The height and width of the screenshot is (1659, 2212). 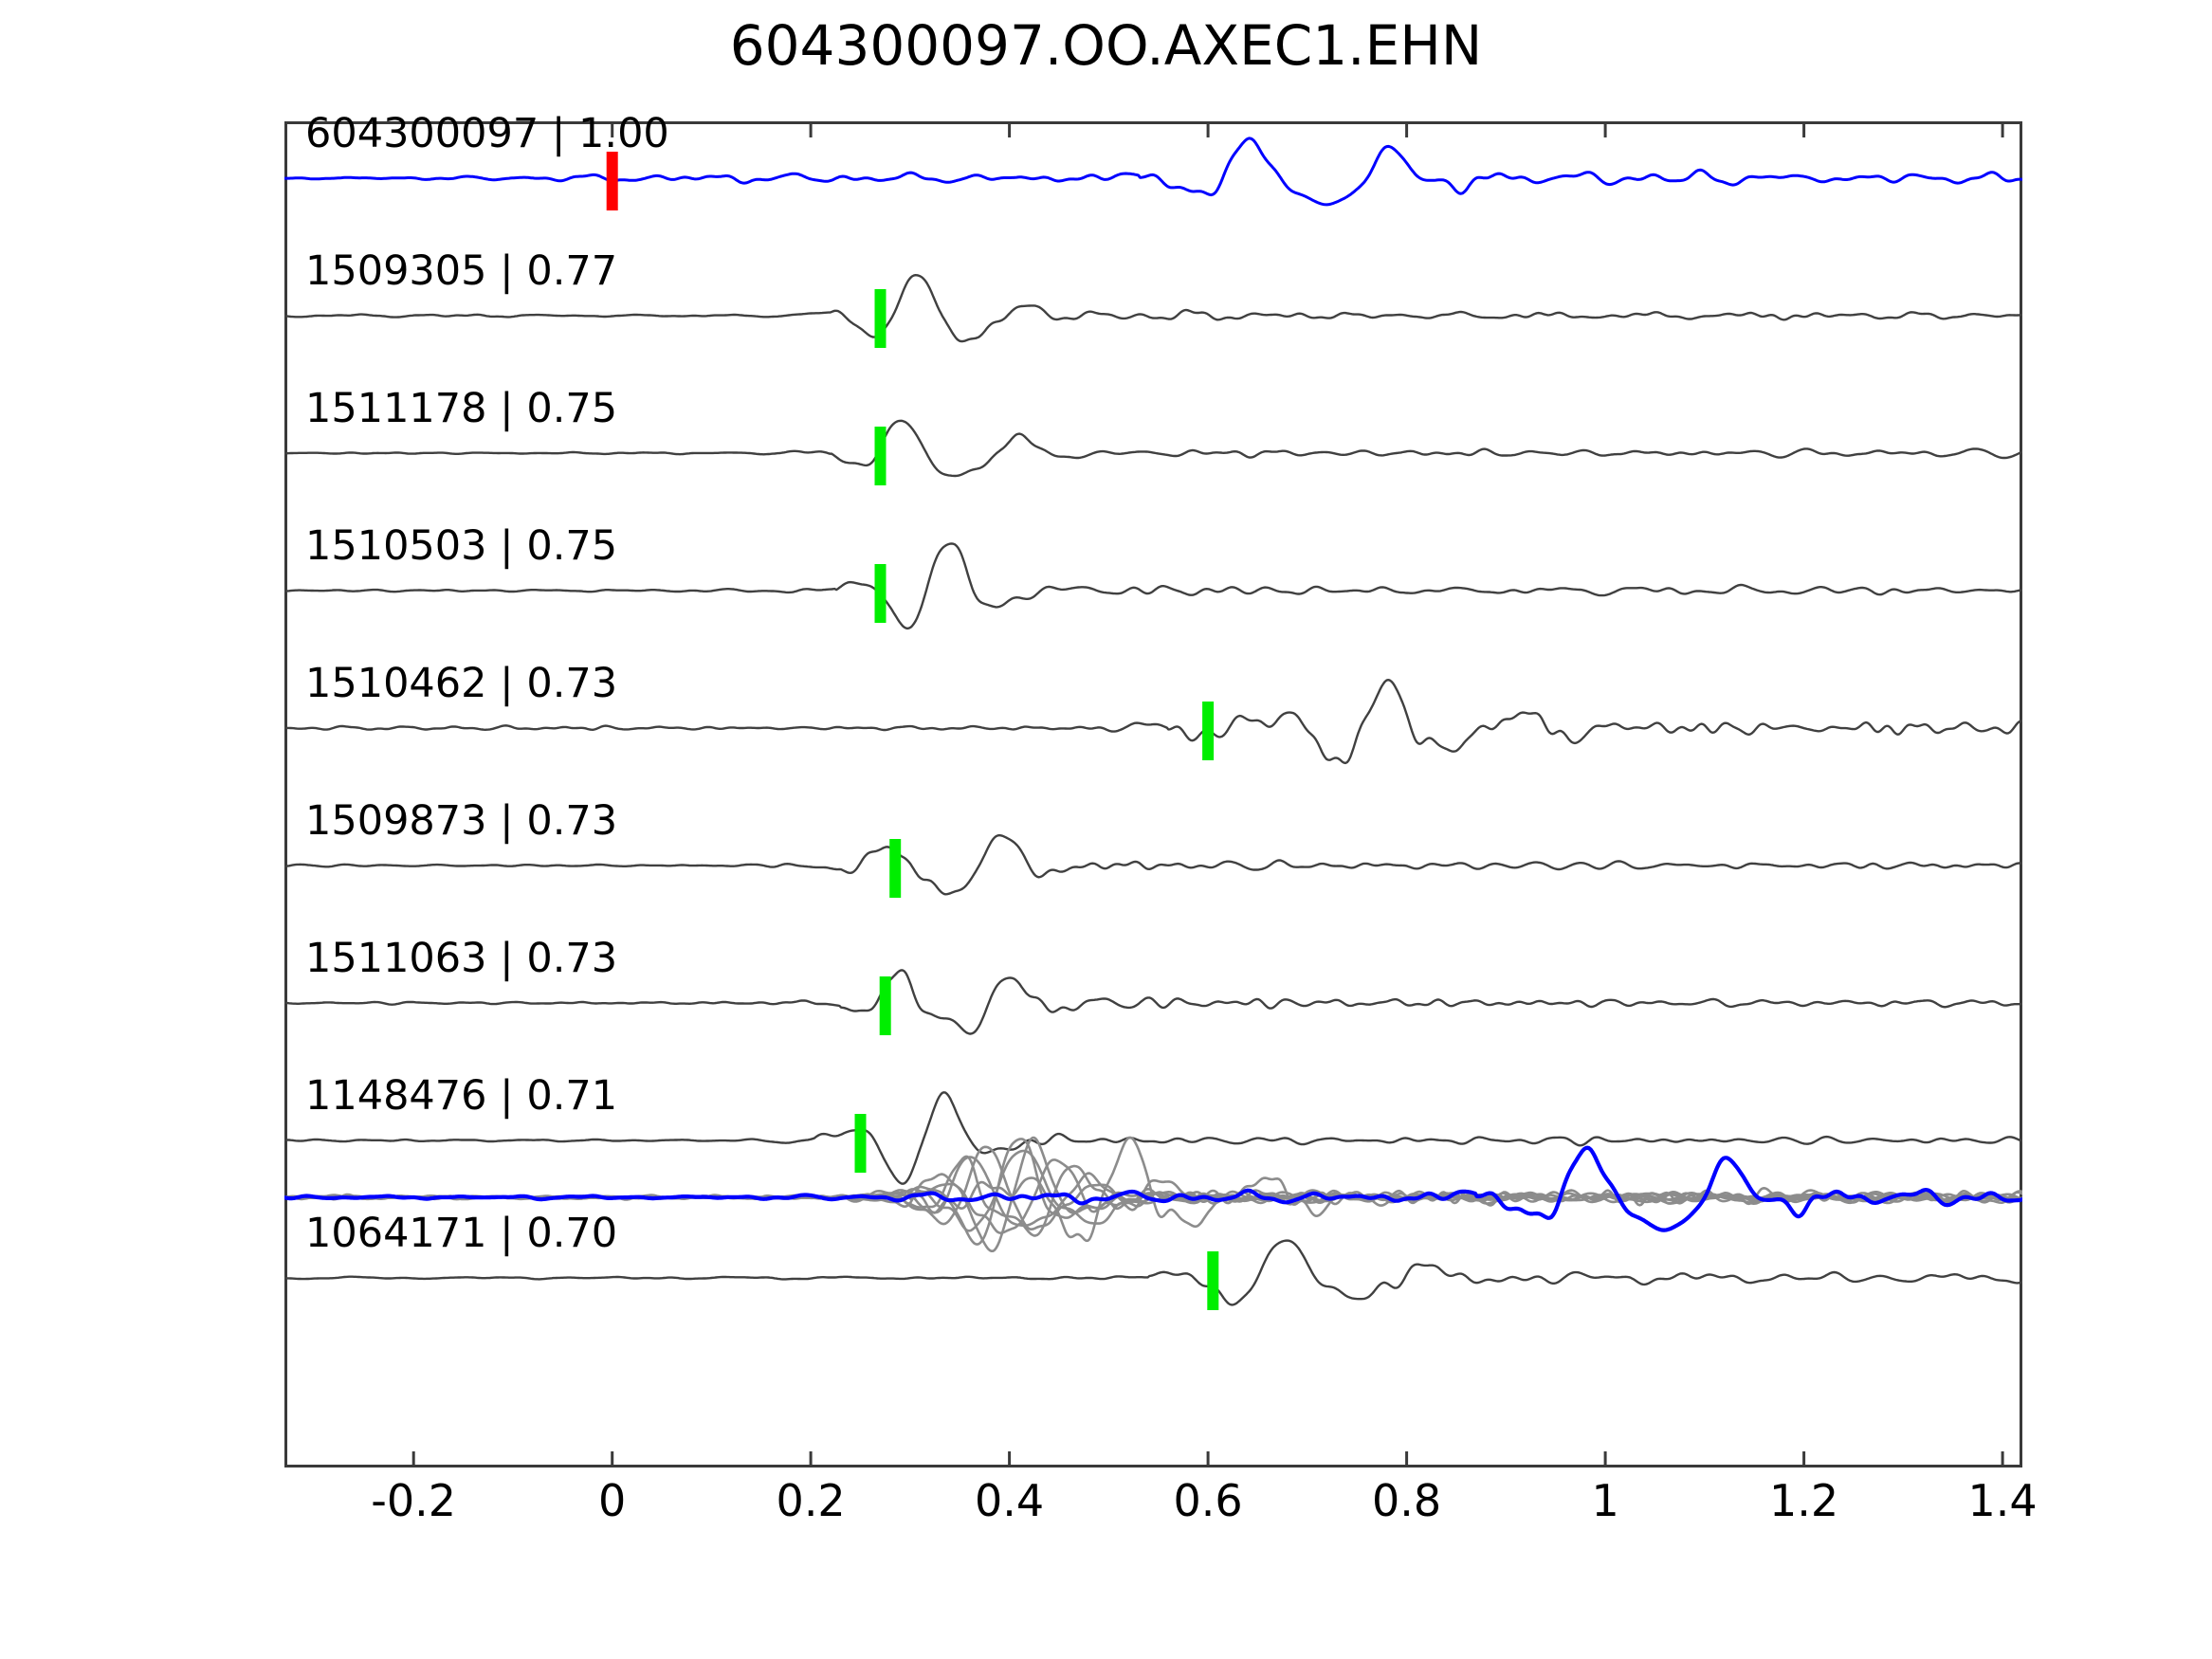 What do you see at coordinates (461, 683) in the screenshot?
I see `trace-label: 1510462 | 0.73` at bounding box center [461, 683].